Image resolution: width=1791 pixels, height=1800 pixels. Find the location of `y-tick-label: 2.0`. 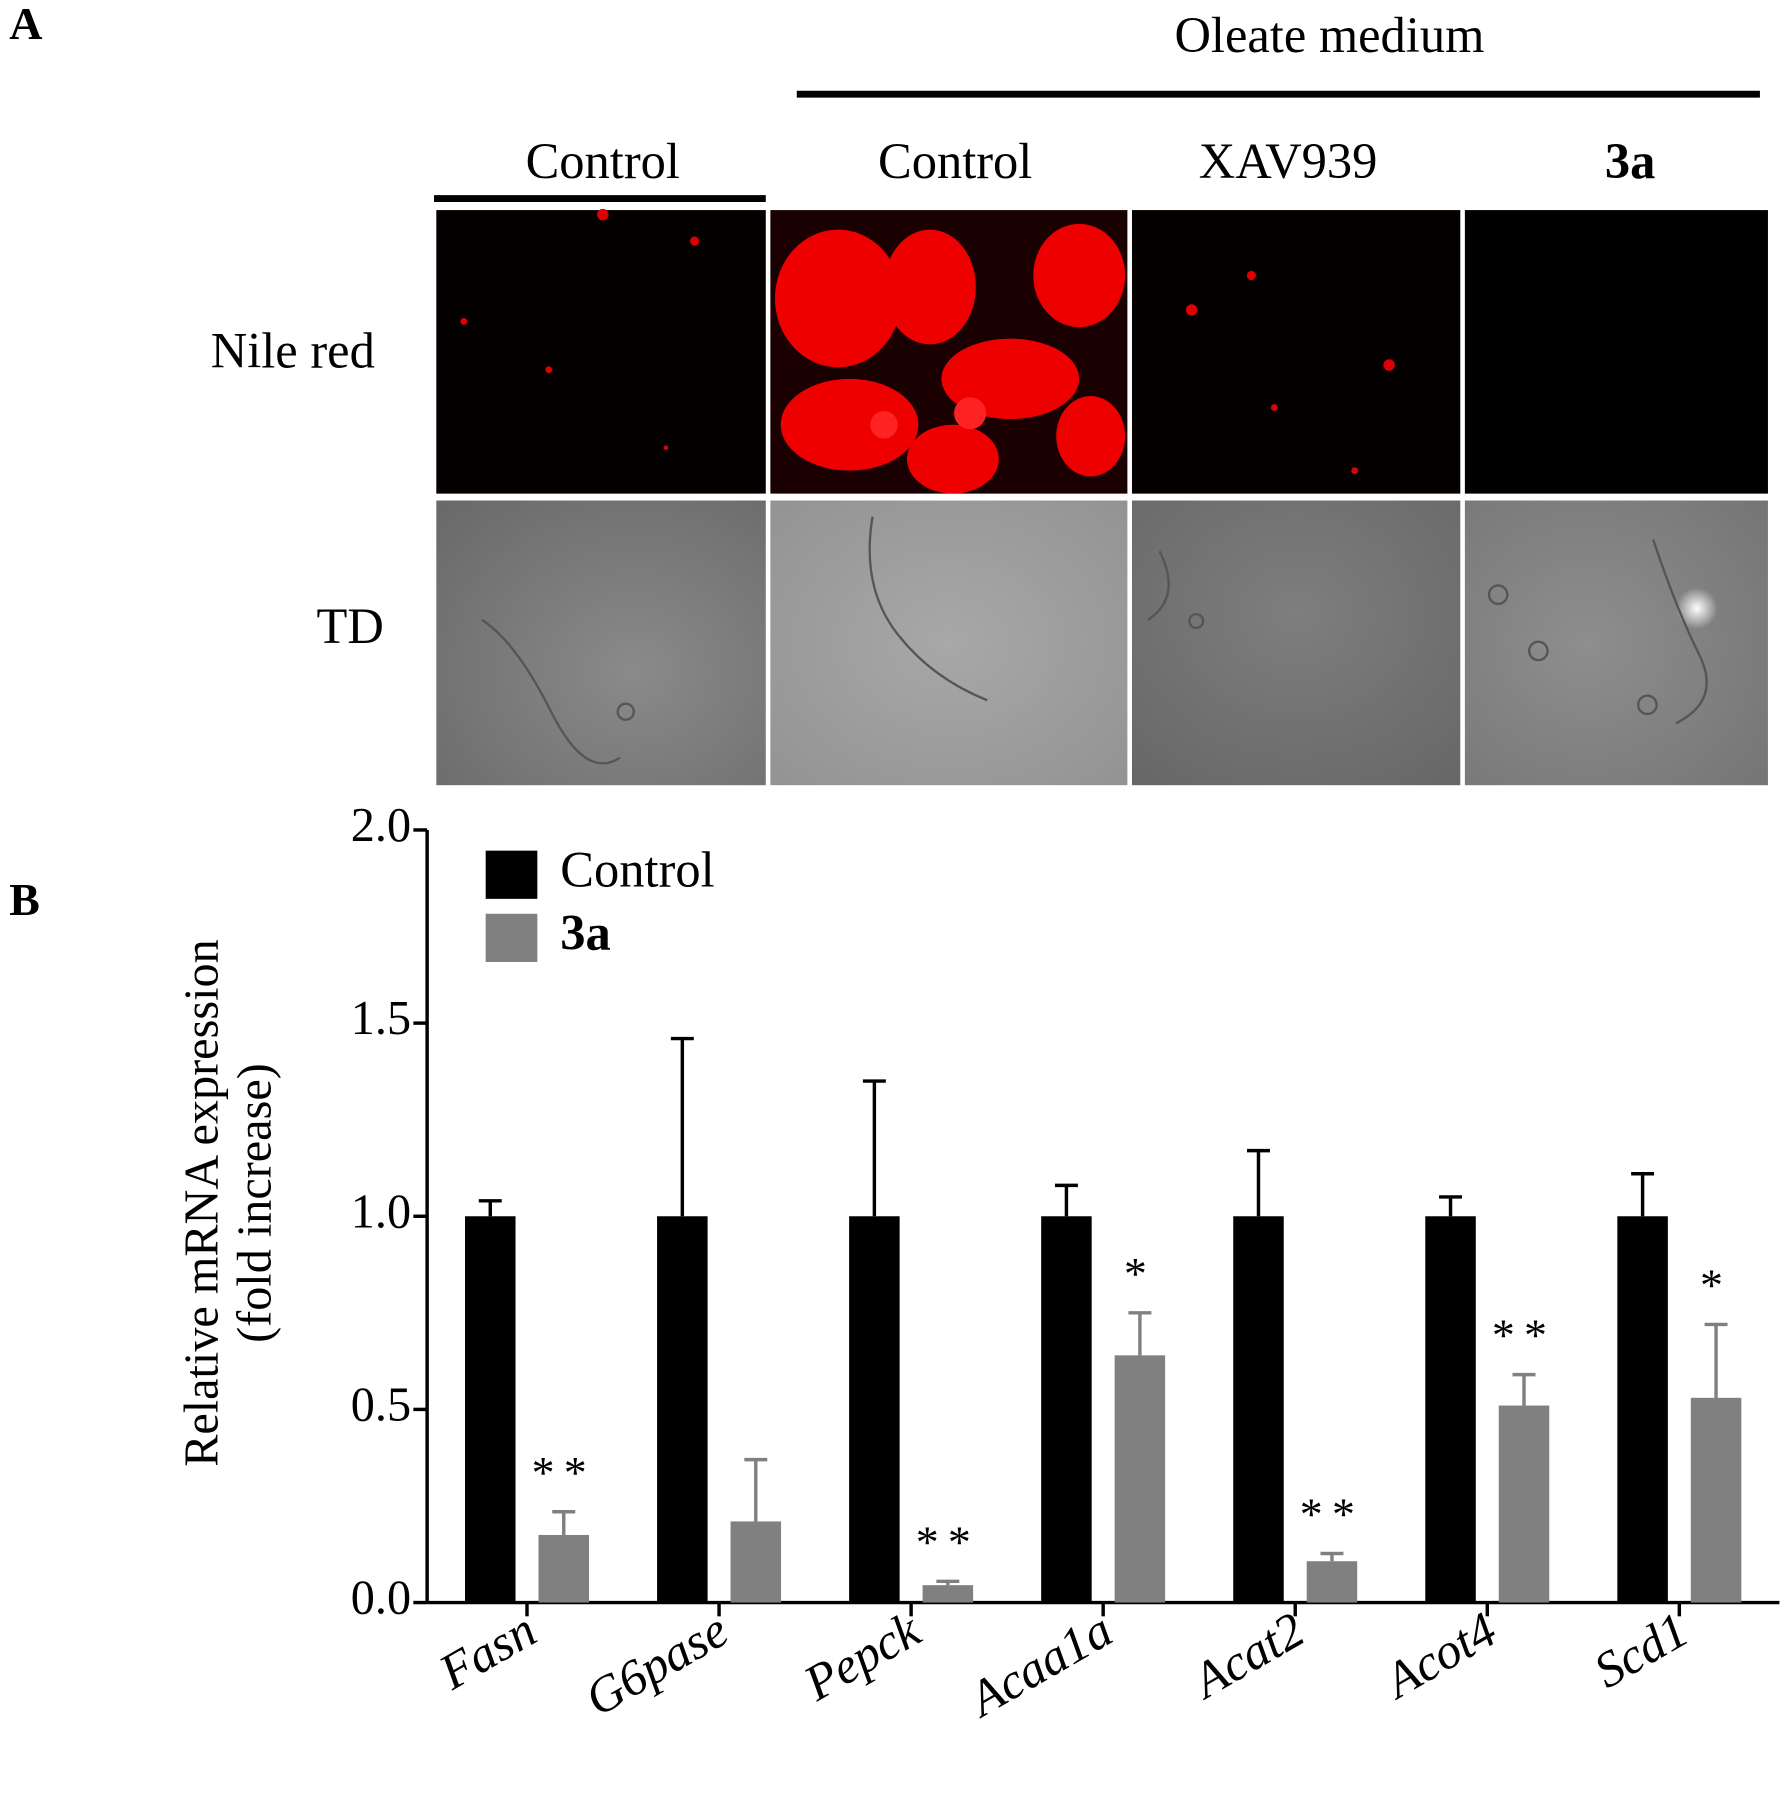

y-tick-label: 2.0 is located at coordinates (381, 825).